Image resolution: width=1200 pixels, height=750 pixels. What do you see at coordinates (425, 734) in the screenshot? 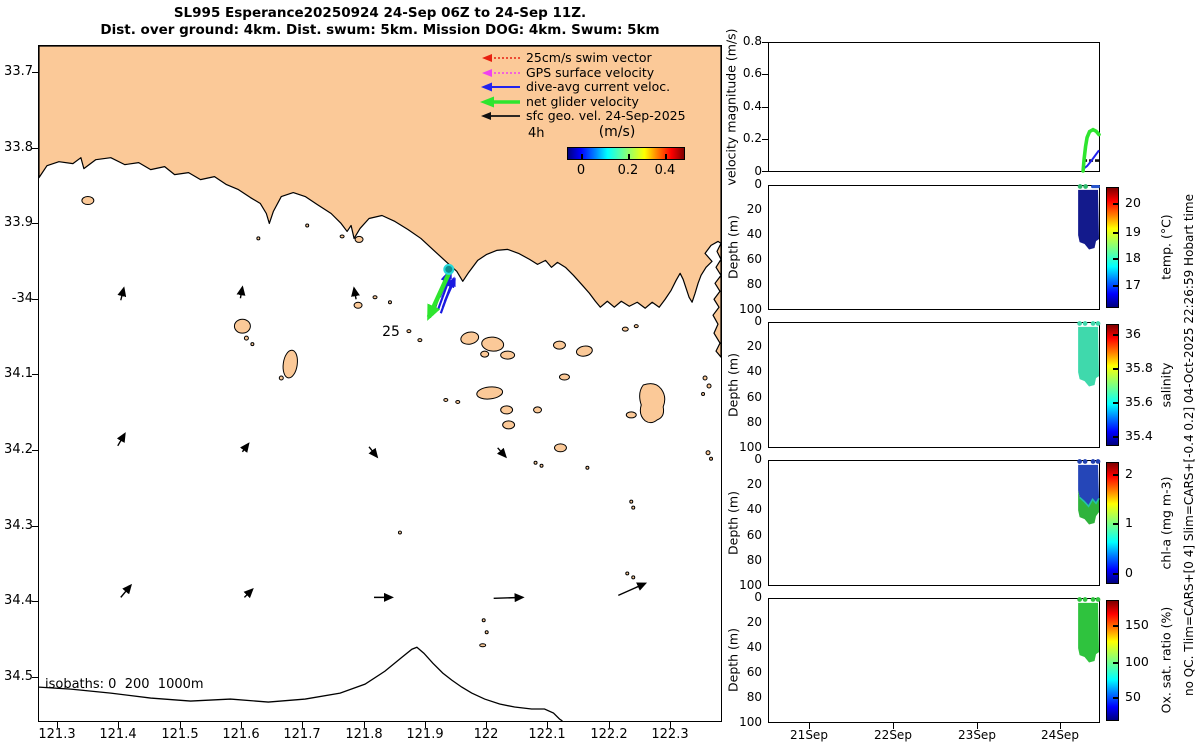
I see `map-x-tick: 121.9` at bounding box center [425, 734].